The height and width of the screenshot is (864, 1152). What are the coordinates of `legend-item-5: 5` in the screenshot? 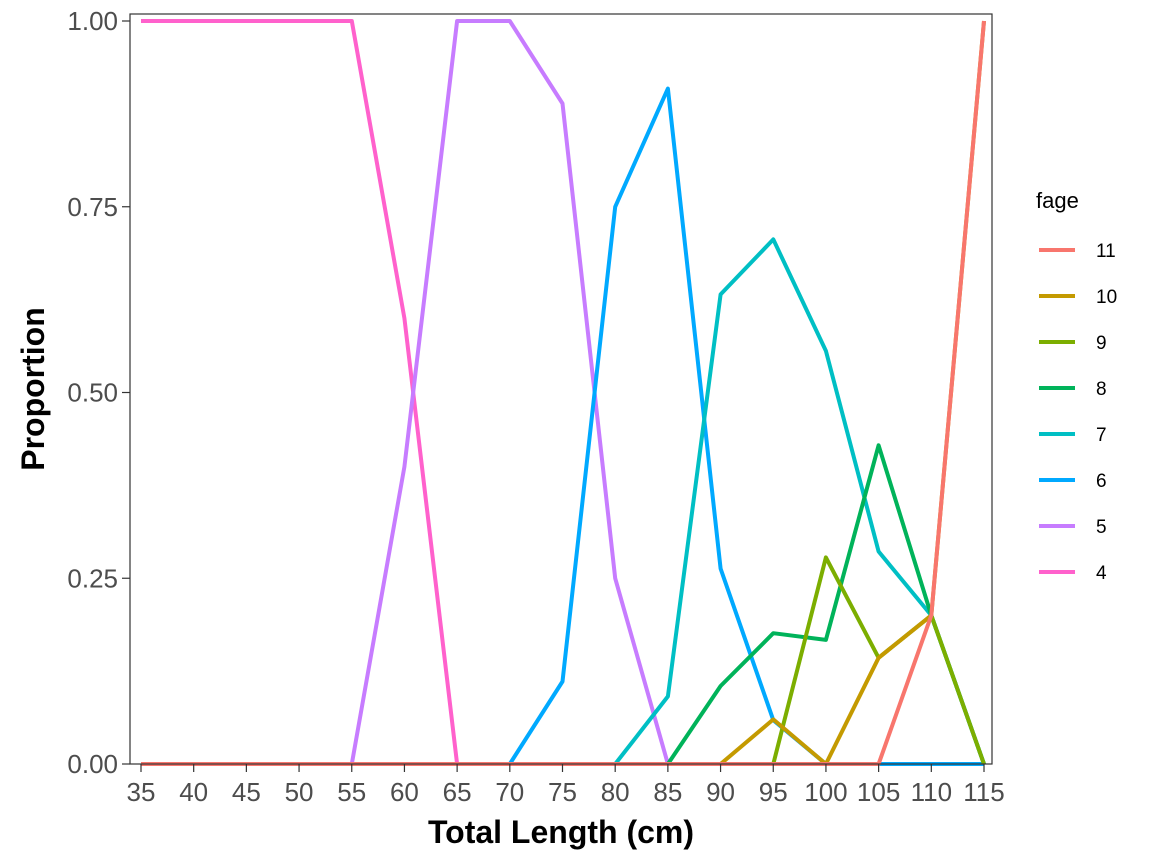 It's located at (1073, 527).